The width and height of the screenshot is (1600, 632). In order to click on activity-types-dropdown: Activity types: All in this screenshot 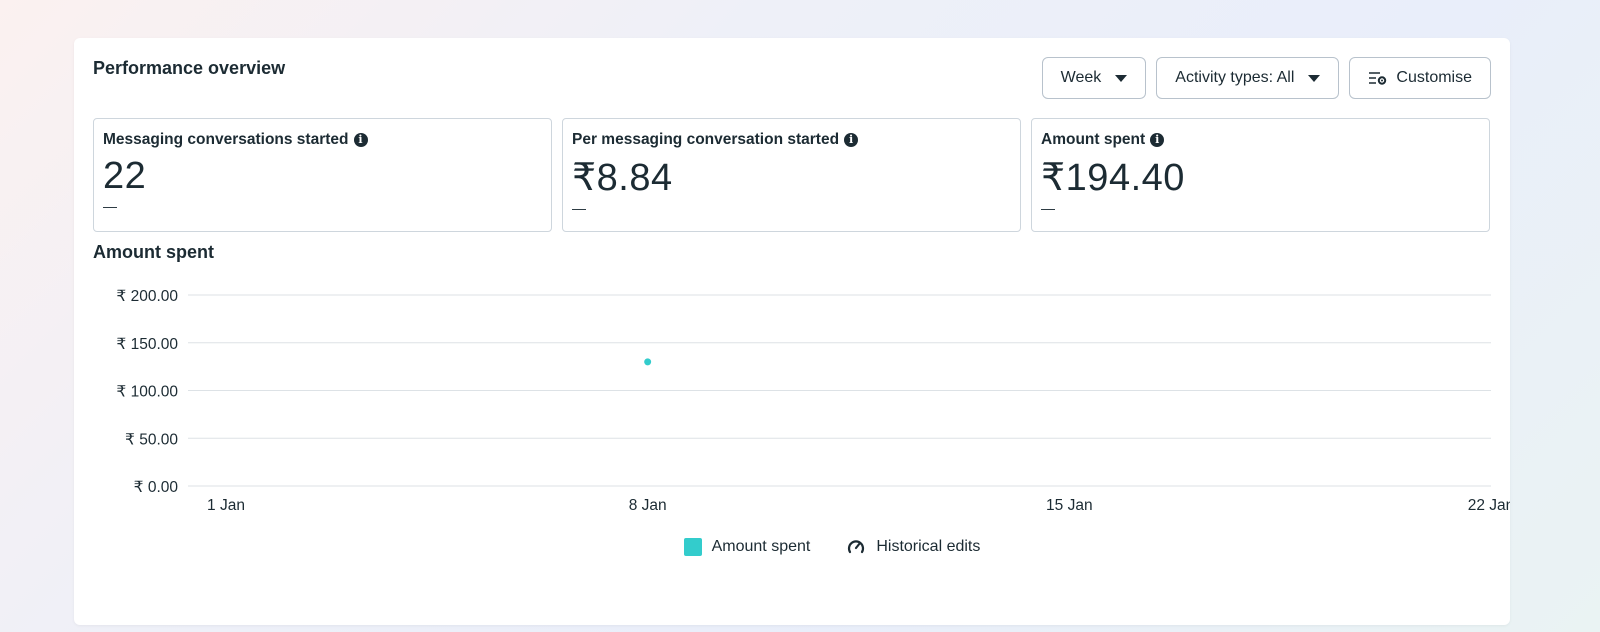, I will do `click(1248, 78)`.